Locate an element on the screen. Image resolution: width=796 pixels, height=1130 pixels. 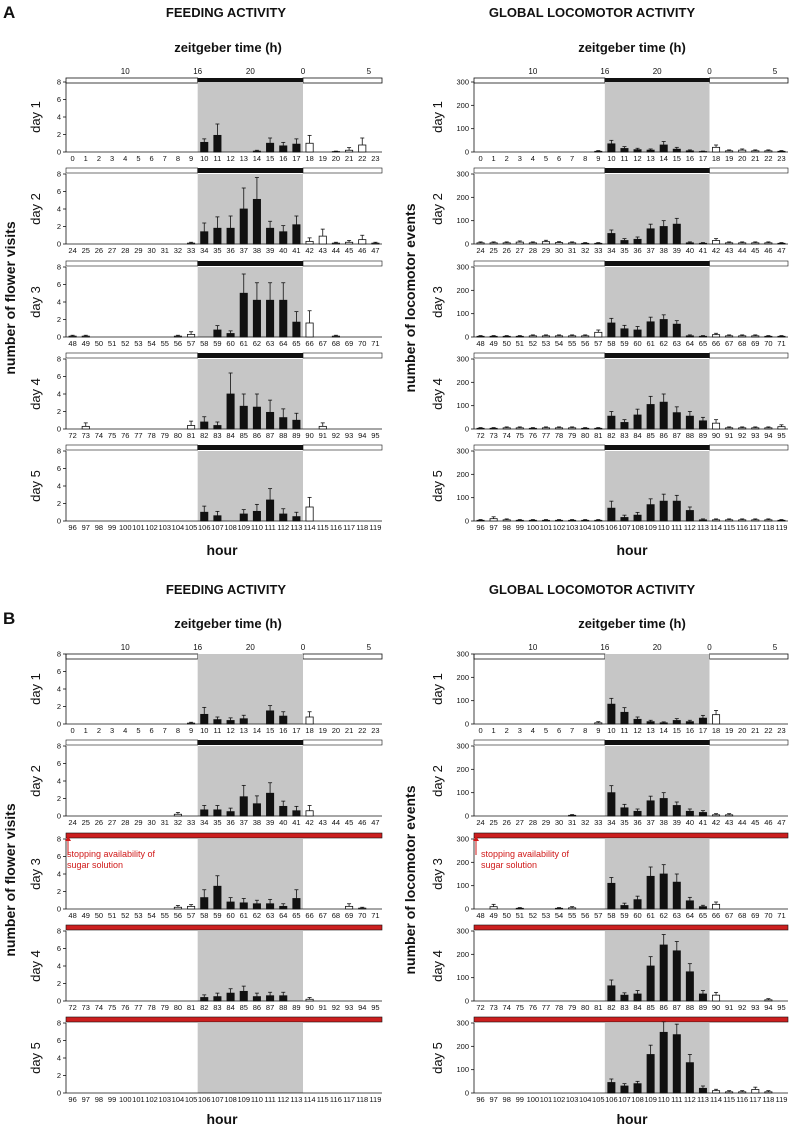
x-tick-label: 45 is located at coordinates (755, 250).